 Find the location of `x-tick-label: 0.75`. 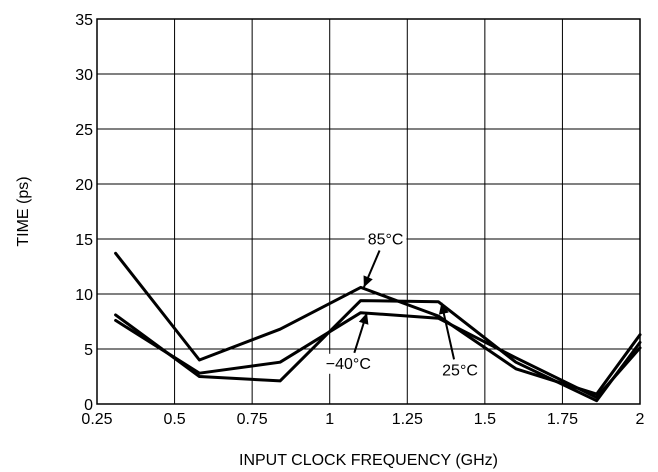

x-tick-label: 0.75 is located at coordinates (252, 419).